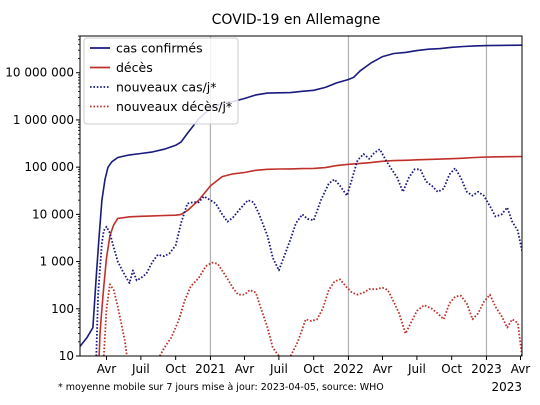 The width and height of the screenshot is (540, 405). What do you see at coordinates (486, 369) in the screenshot?
I see `x-tick-label: 2023` at bounding box center [486, 369].